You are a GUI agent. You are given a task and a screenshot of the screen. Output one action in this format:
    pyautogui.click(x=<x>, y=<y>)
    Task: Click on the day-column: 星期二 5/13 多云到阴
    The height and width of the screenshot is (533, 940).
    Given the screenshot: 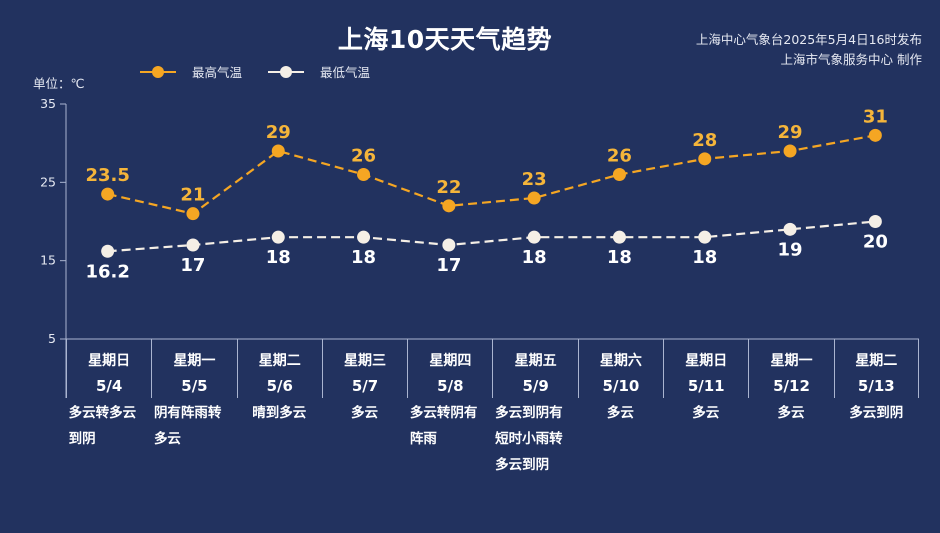 What is the action you would take?
    pyautogui.click(x=876, y=408)
    